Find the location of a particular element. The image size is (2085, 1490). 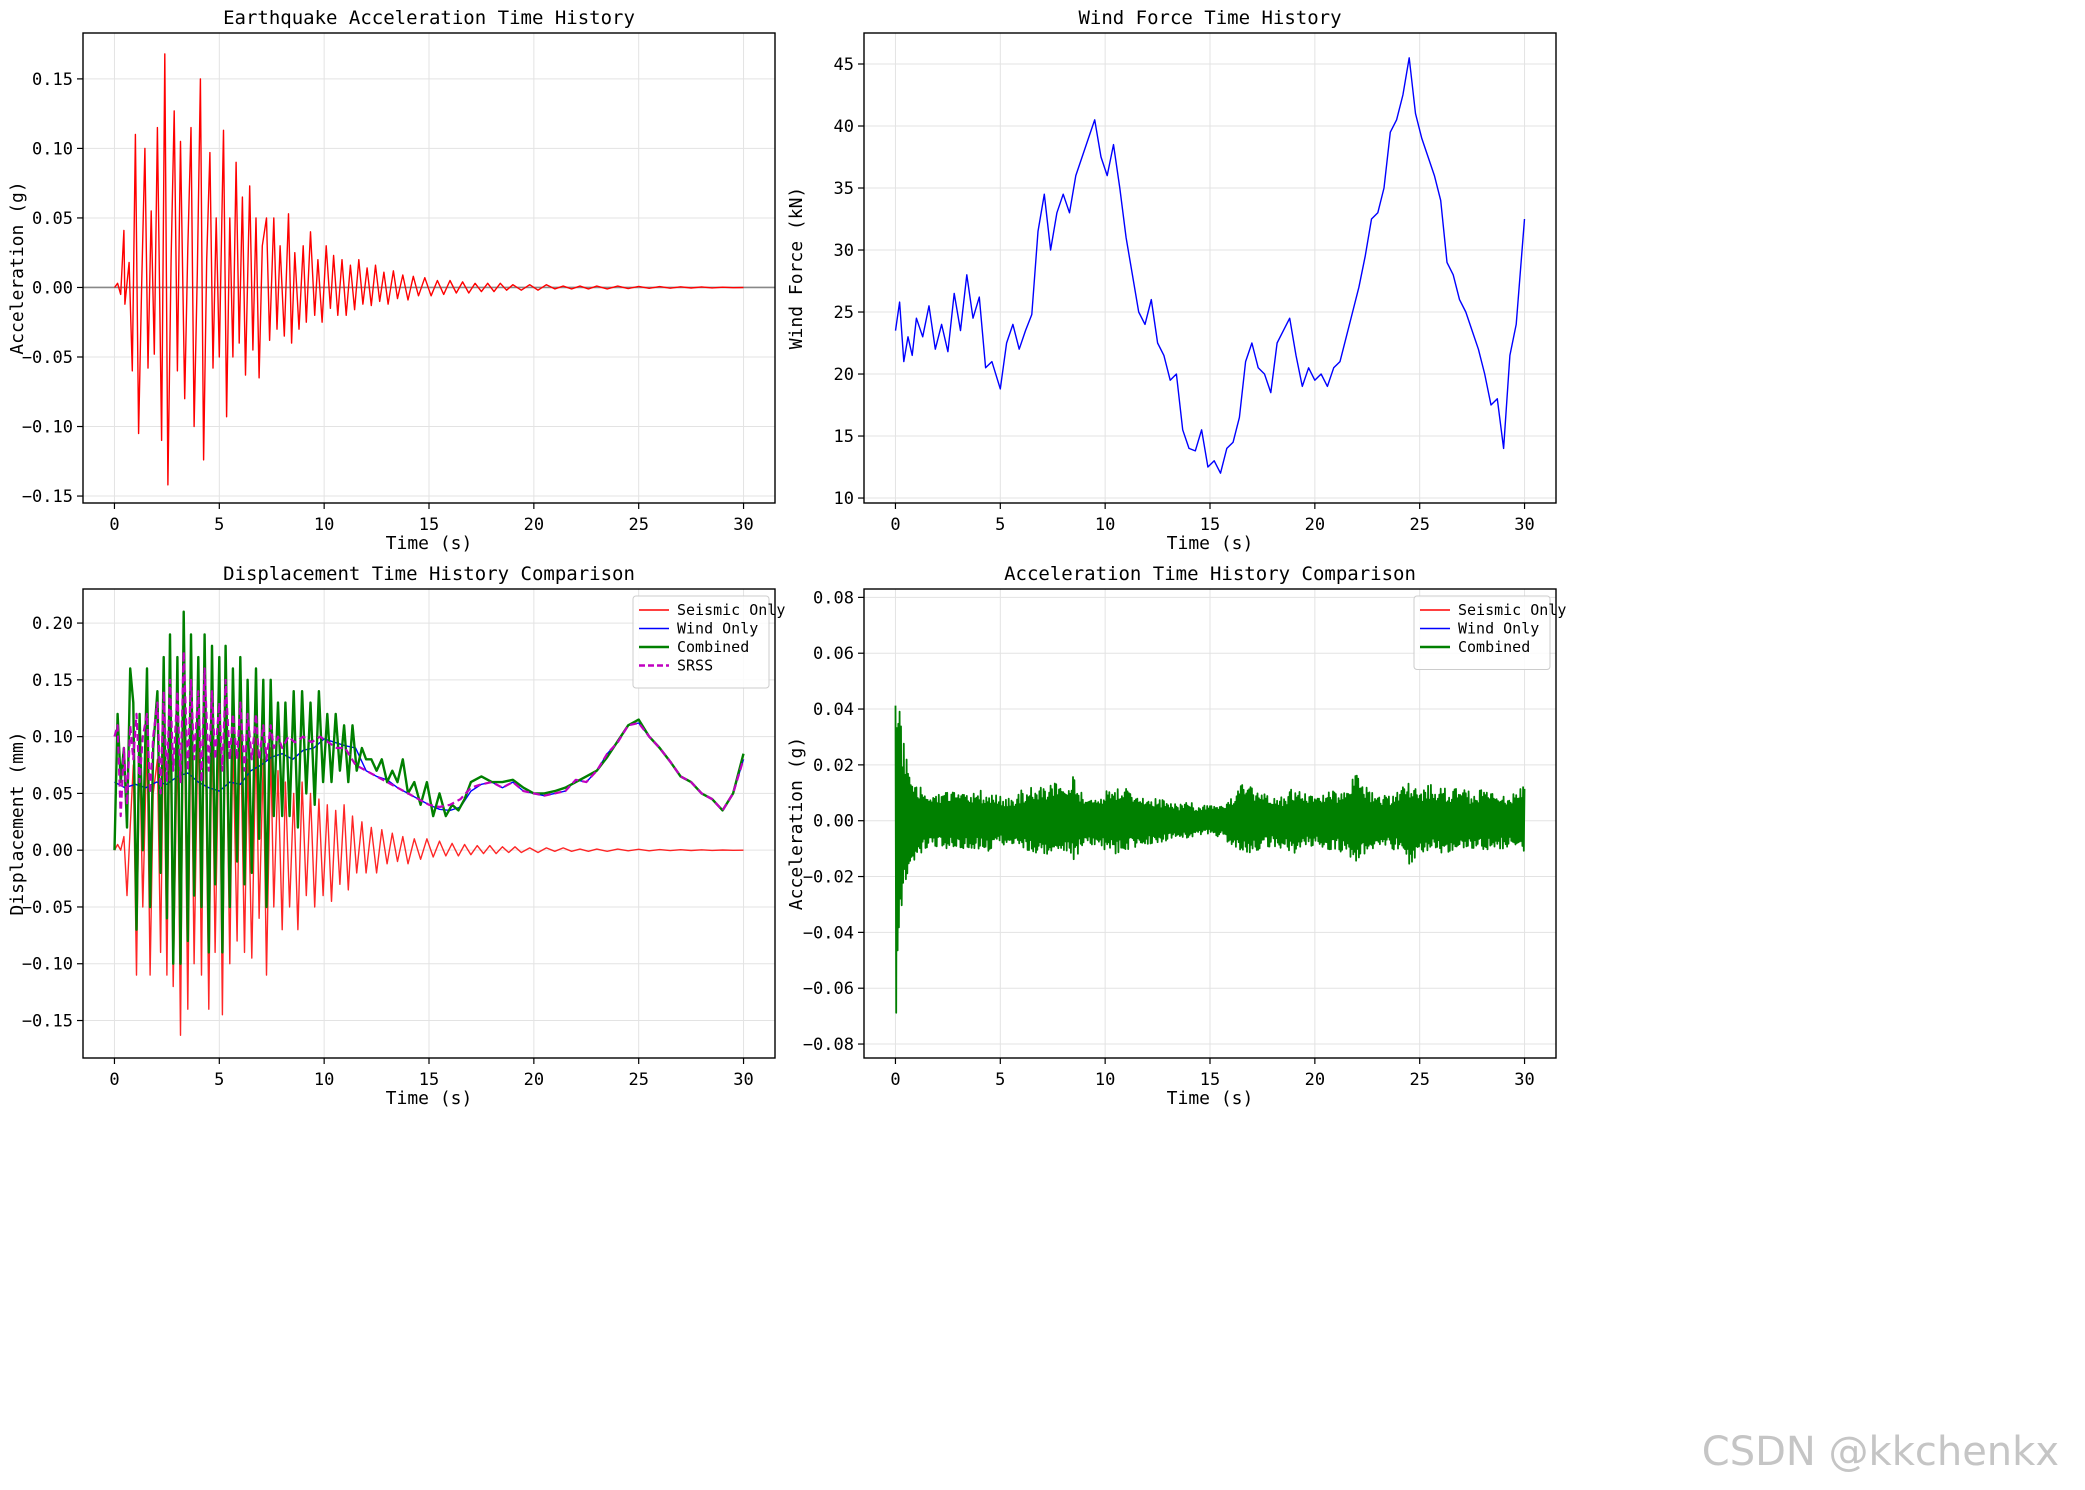

y-axis-label: Displacement (mm) is located at coordinates (17, 823).